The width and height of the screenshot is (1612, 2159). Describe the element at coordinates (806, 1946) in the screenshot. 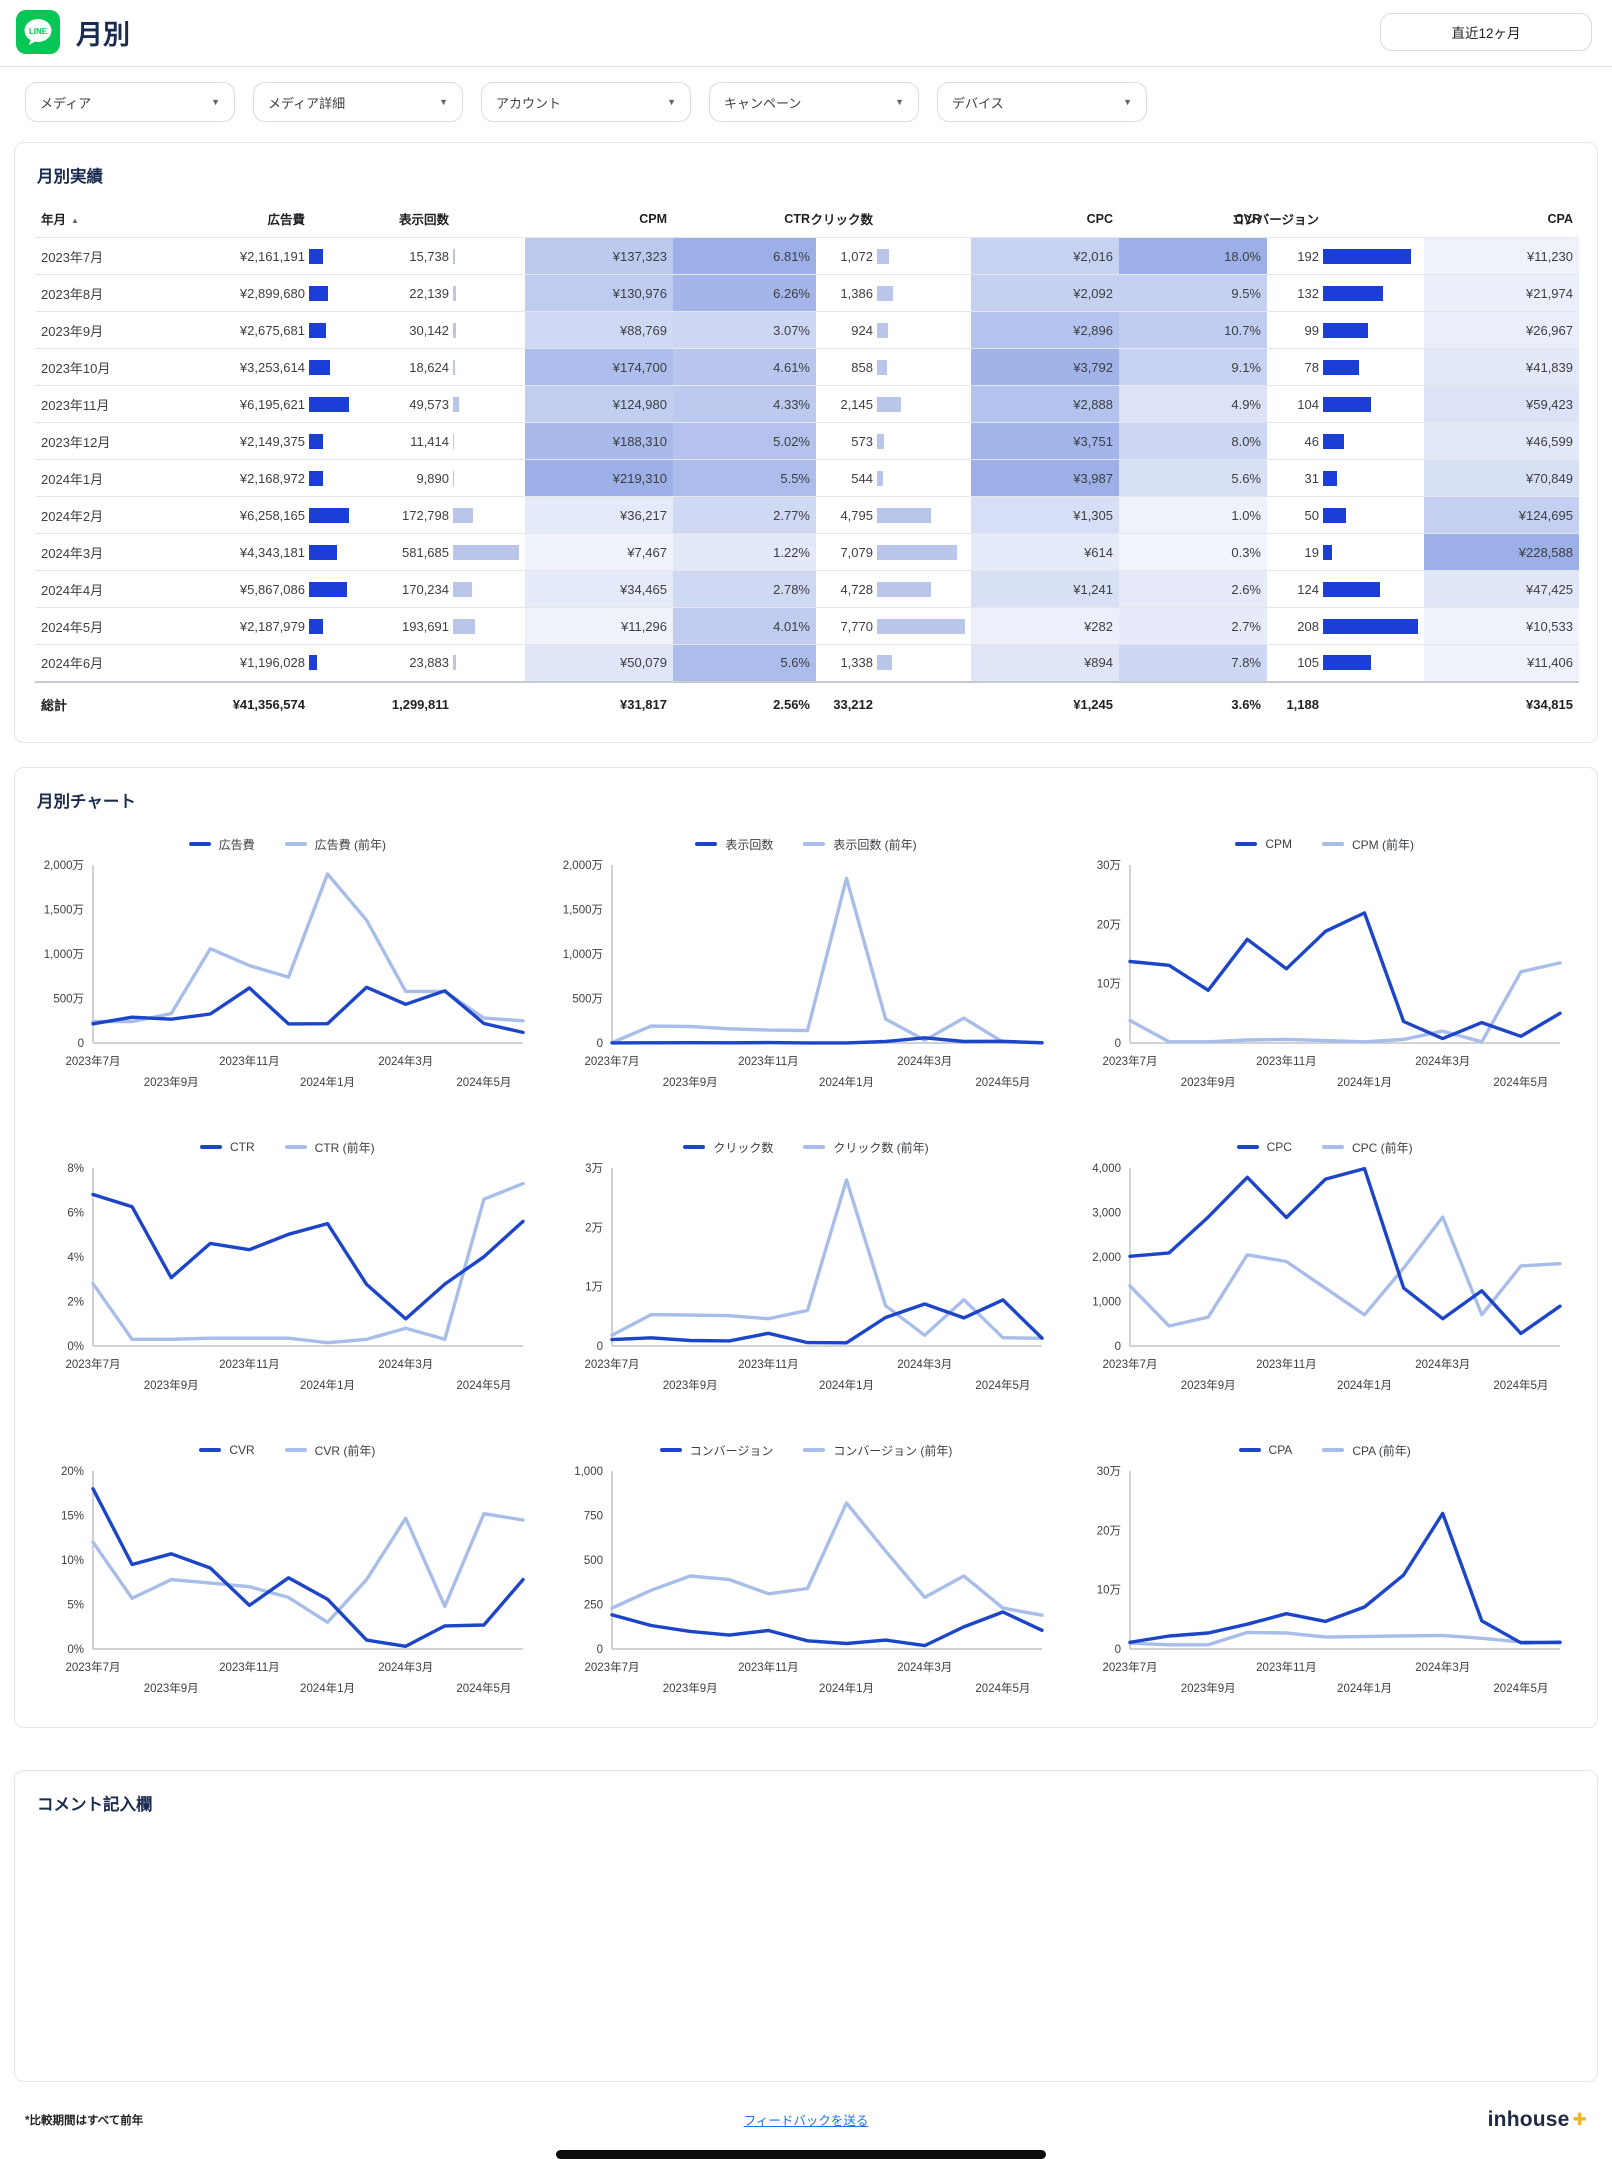

I see `comment-input` at that location.